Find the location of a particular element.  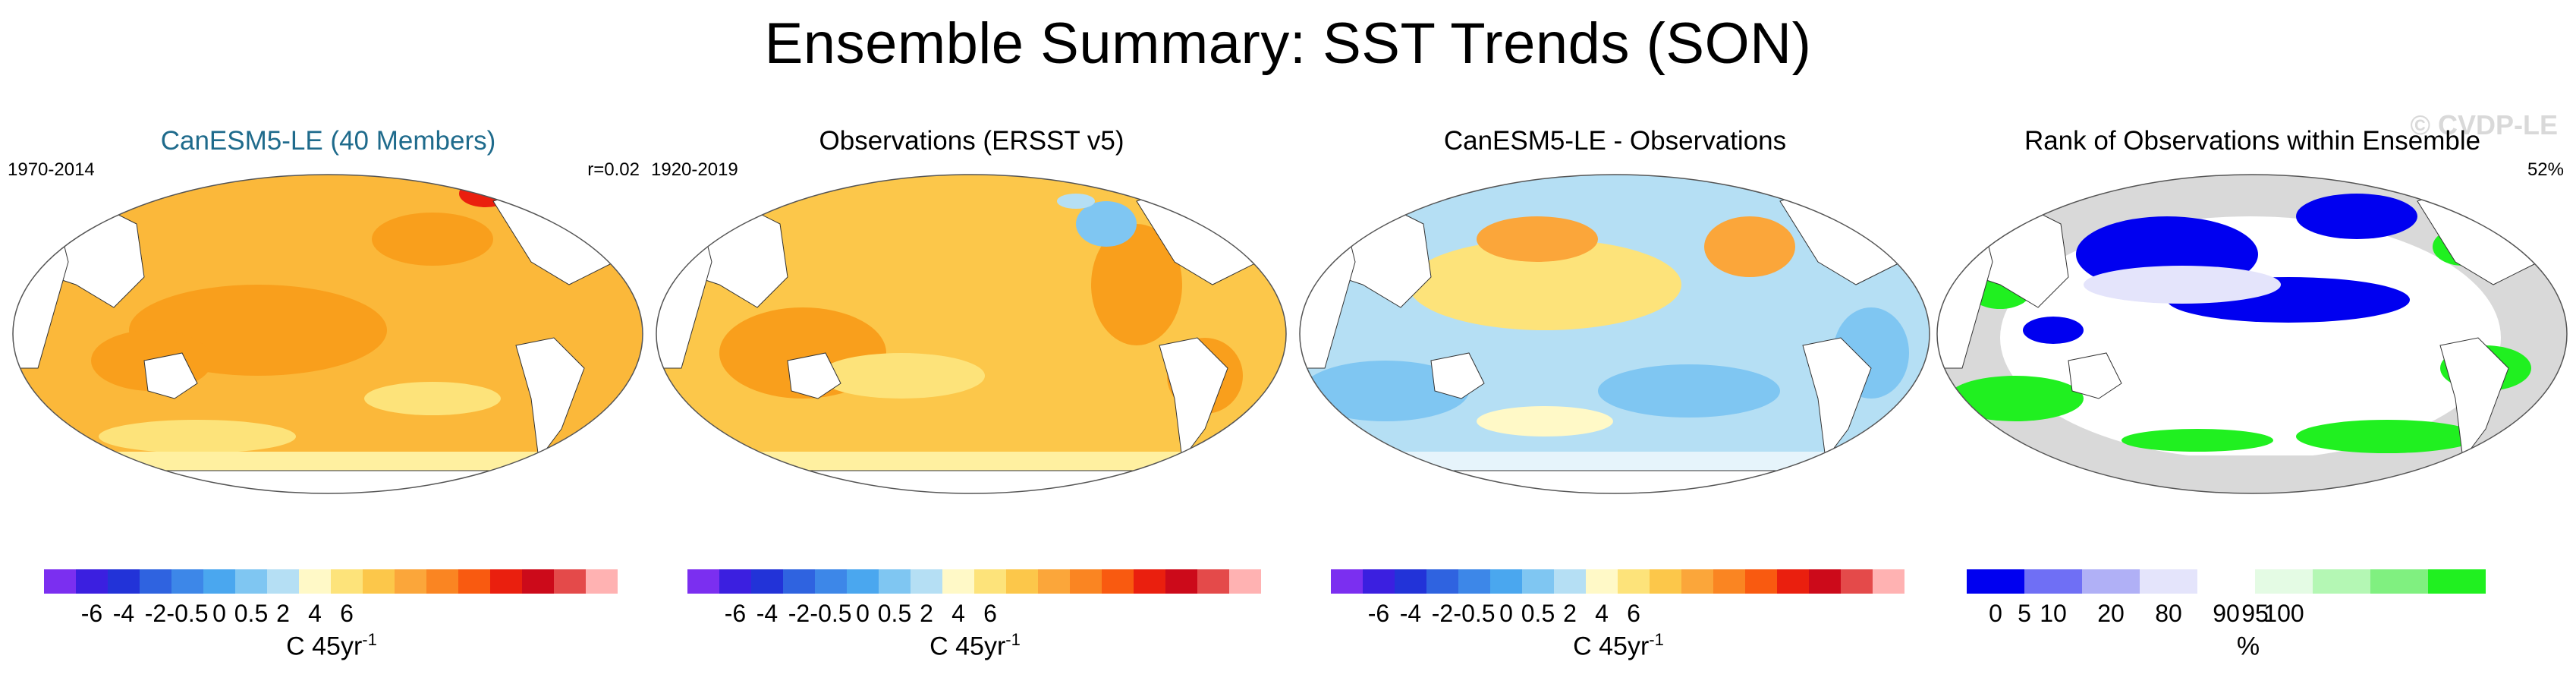

colorbar-tick-label: 10 is located at coordinates (2053, 613).